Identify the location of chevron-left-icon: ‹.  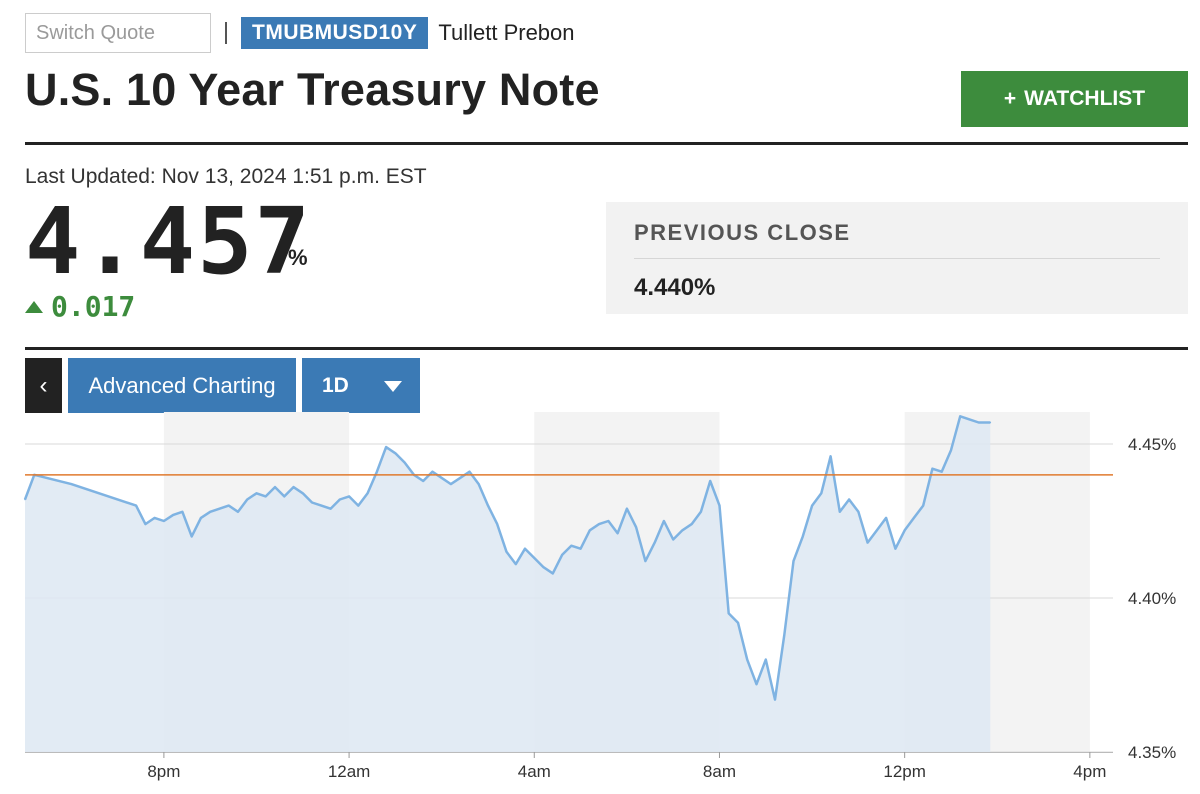
(43, 385).